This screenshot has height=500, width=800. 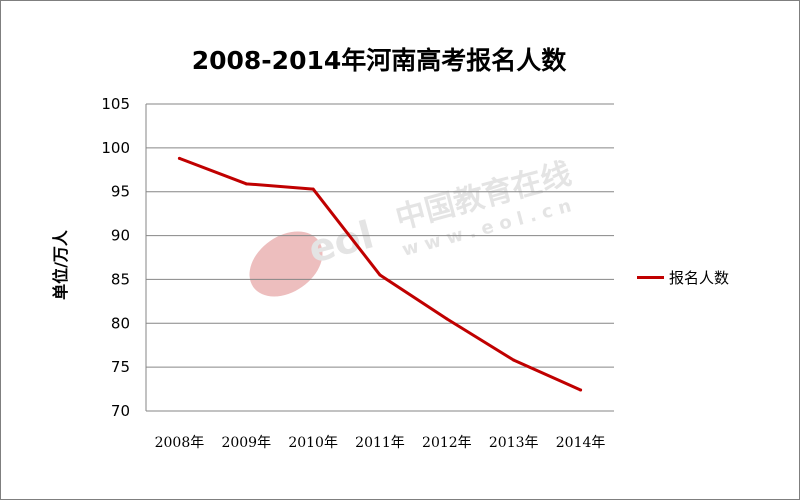 I want to click on watermark-logo-text: eol, so click(x=341, y=241).